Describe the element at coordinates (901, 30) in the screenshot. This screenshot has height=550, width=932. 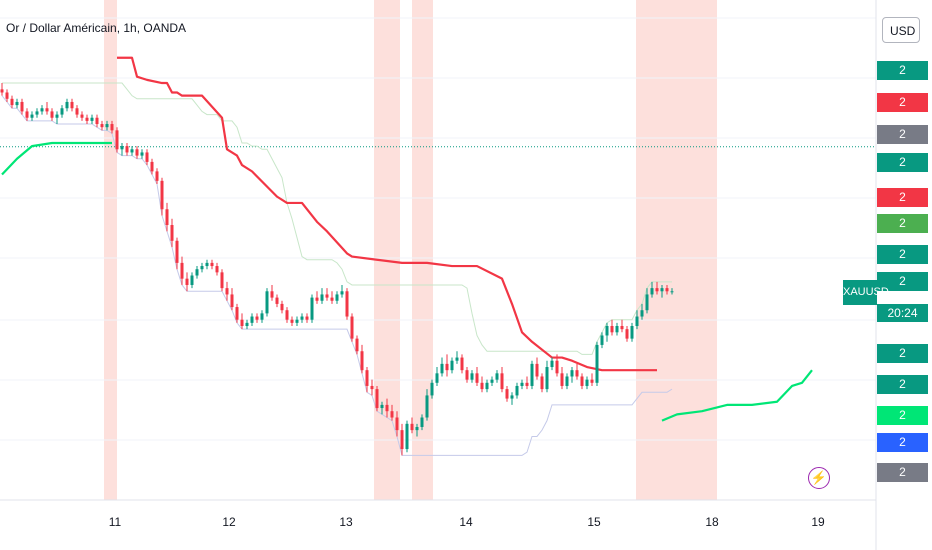
I see `currency-button: USD` at that location.